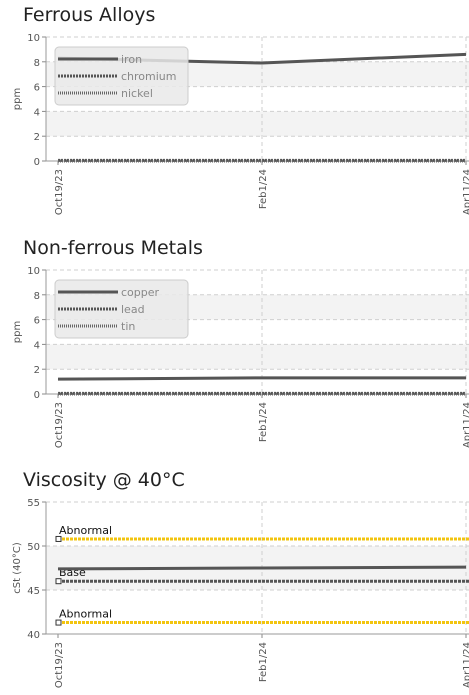 This screenshot has height=695, width=469. Describe the element at coordinates (140, 292) in the screenshot. I see `legend-label: copper` at that location.